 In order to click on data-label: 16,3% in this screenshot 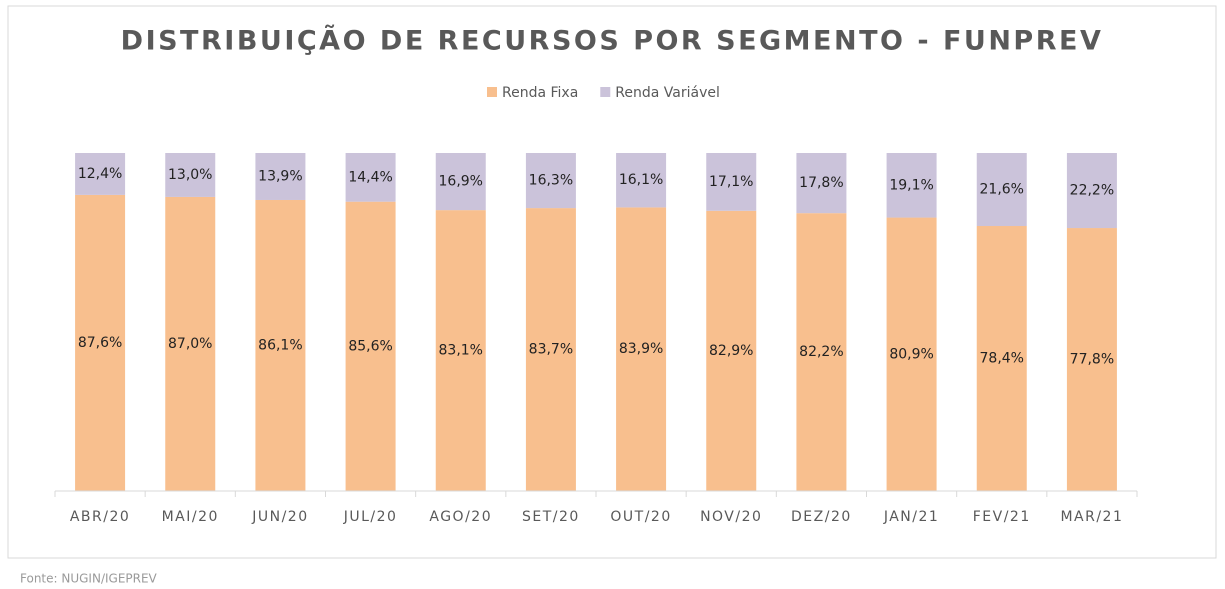, I will do `click(551, 181)`.